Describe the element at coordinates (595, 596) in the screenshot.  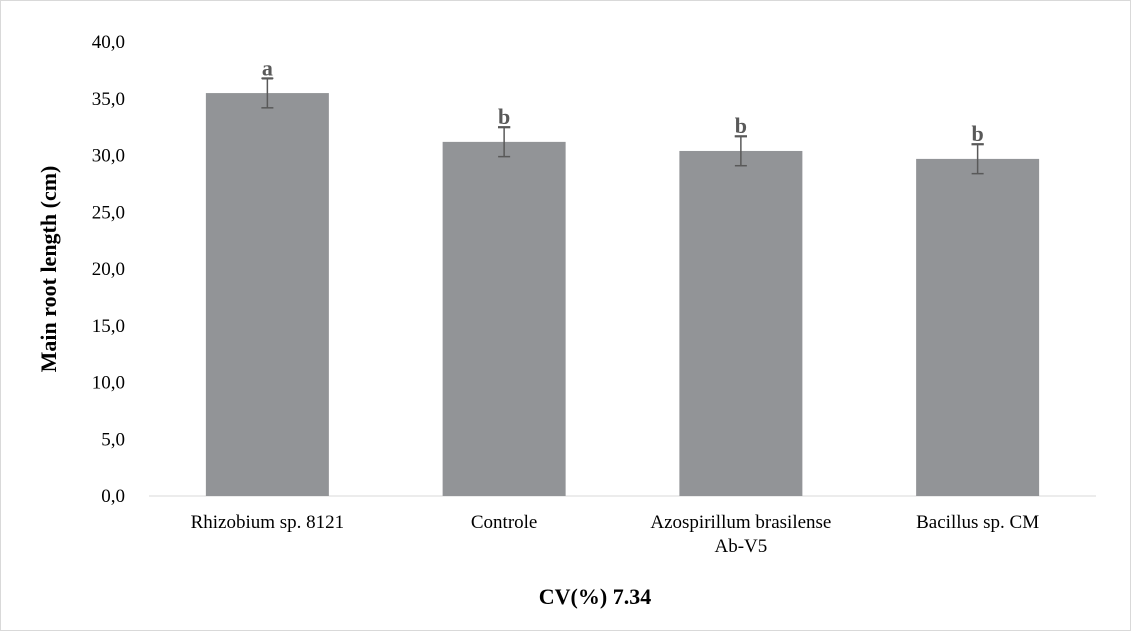
I see `x-axis-title: CV(%) 7.34` at that location.